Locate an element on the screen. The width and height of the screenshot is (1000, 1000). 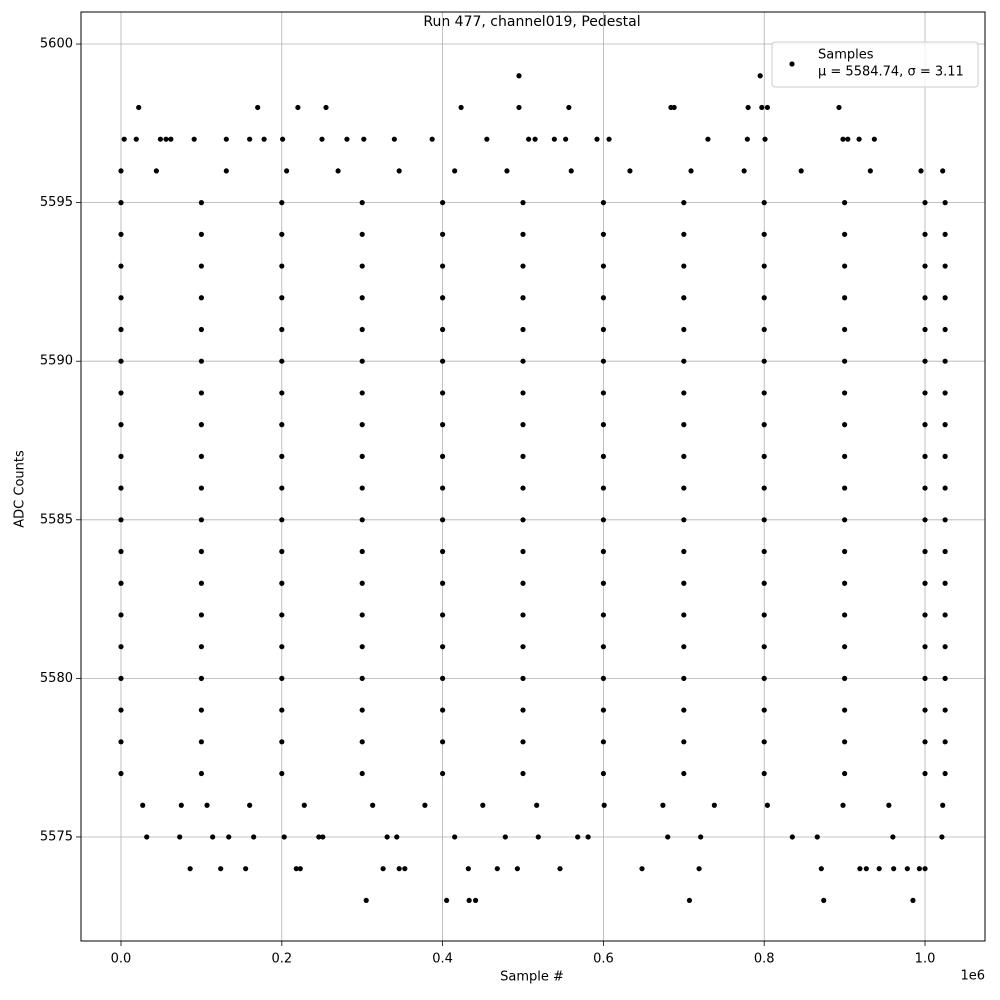
x-tick-label: 1.0 is located at coordinates (925, 959).